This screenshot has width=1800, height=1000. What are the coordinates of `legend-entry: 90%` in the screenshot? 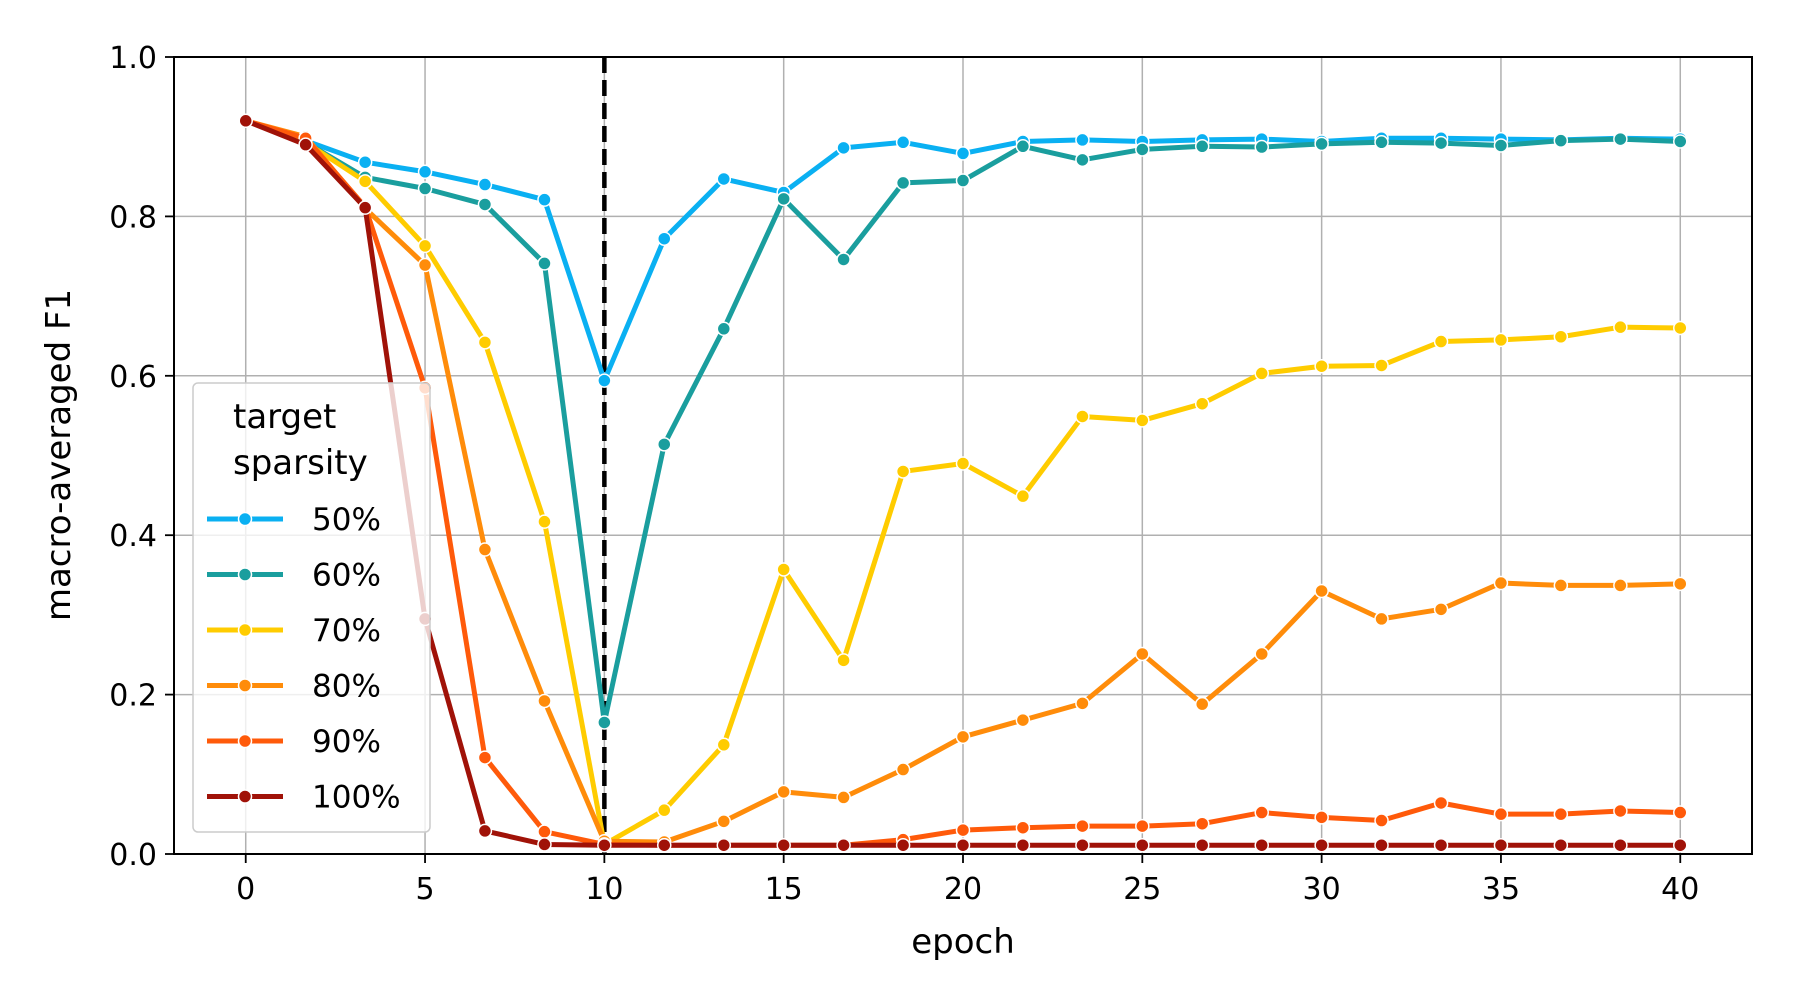 It's located at (294, 742).